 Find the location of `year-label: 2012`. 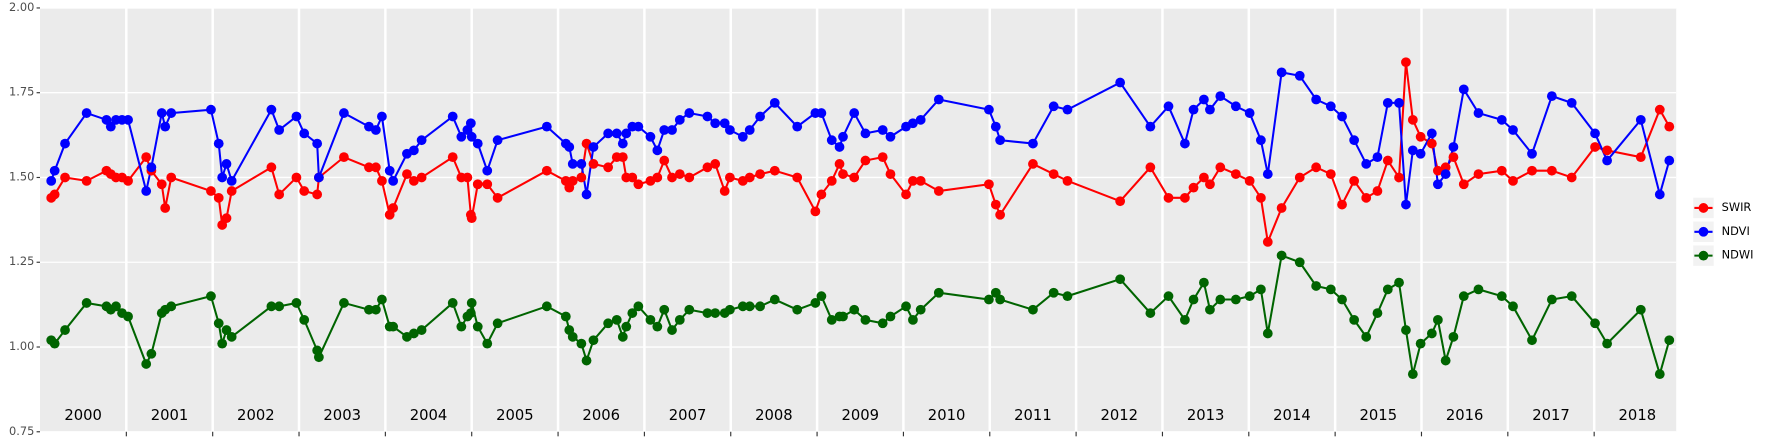

year-label: 2012 is located at coordinates (1119, 415).